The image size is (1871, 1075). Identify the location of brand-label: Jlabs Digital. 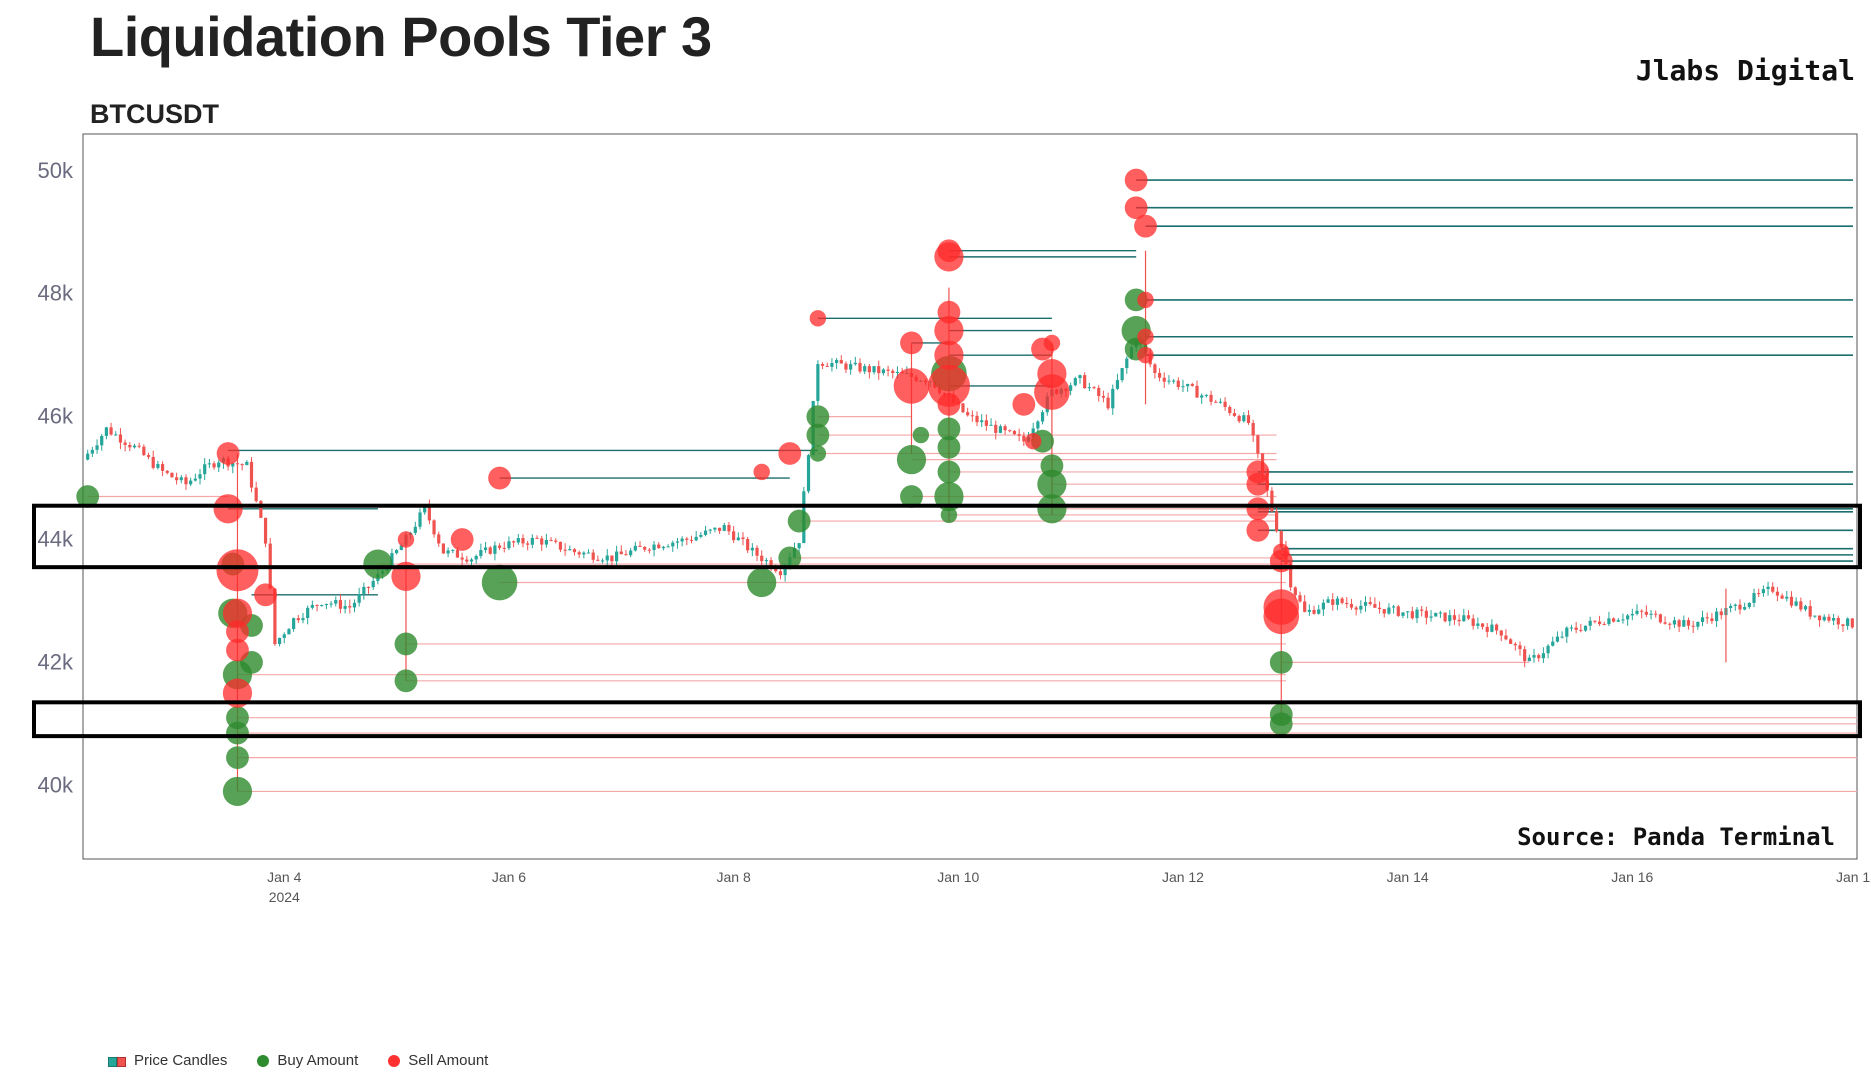
(1745, 70).